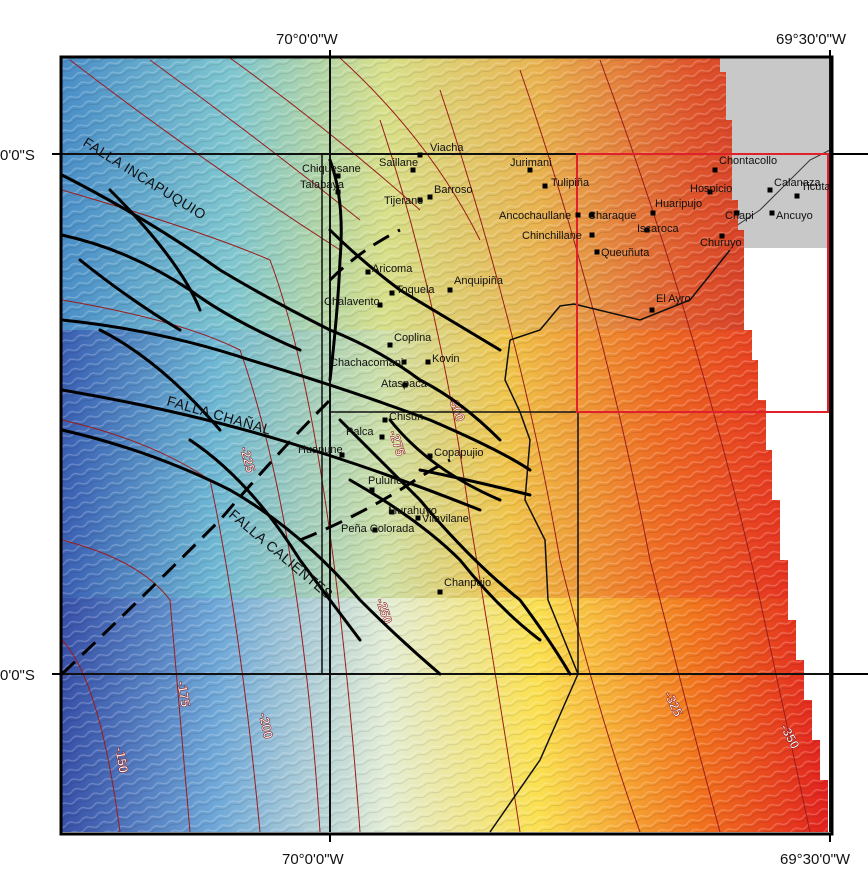 The height and width of the screenshot is (870, 868). Describe the element at coordinates (721, 243) in the screenshot. I see `town-label: Churuyo` at that location.